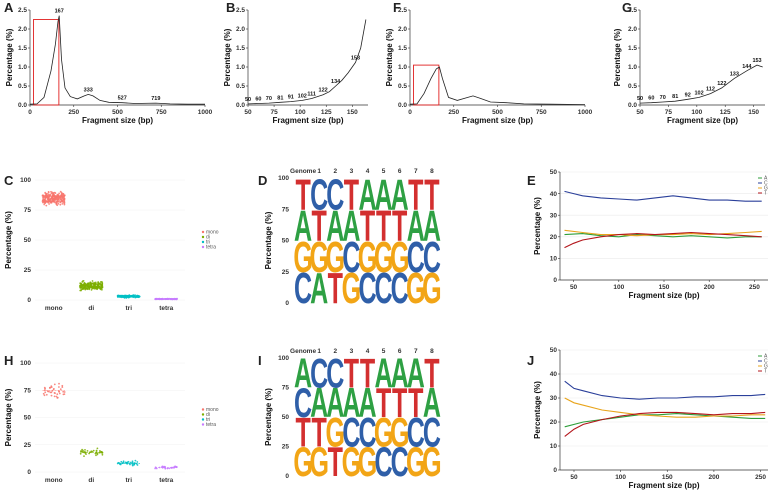  I want to click on data-label: 91, so click(291, 98).